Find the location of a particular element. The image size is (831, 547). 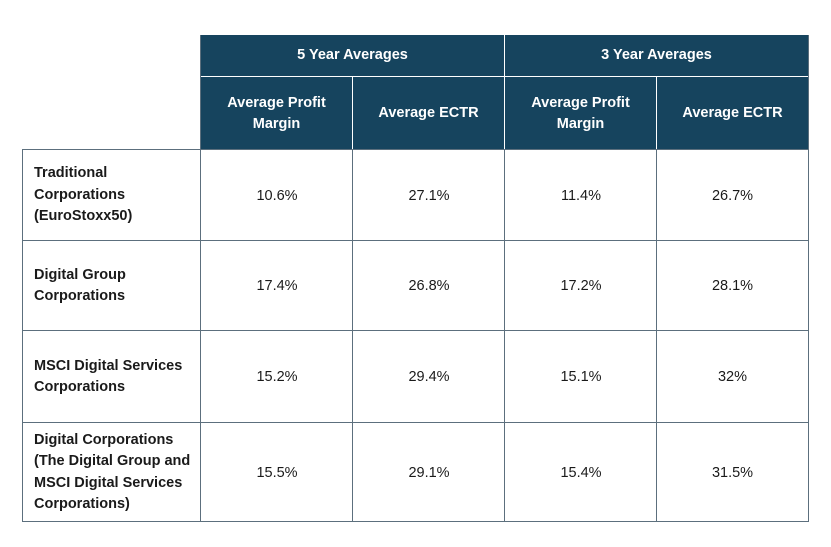

cell-value: 15.5% is located at coordinates (277, 472).